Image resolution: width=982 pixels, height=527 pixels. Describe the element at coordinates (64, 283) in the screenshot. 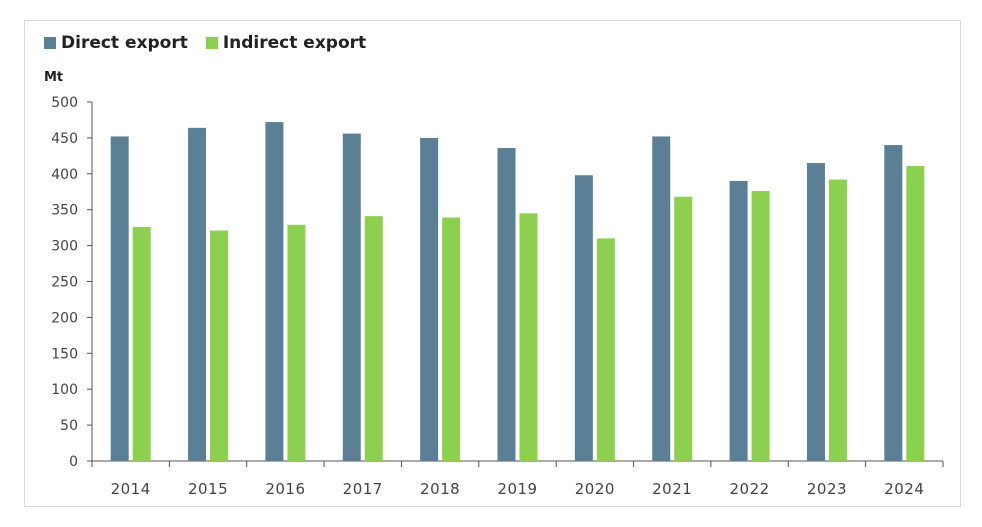

I see `y-tick-label: 250` at that location.